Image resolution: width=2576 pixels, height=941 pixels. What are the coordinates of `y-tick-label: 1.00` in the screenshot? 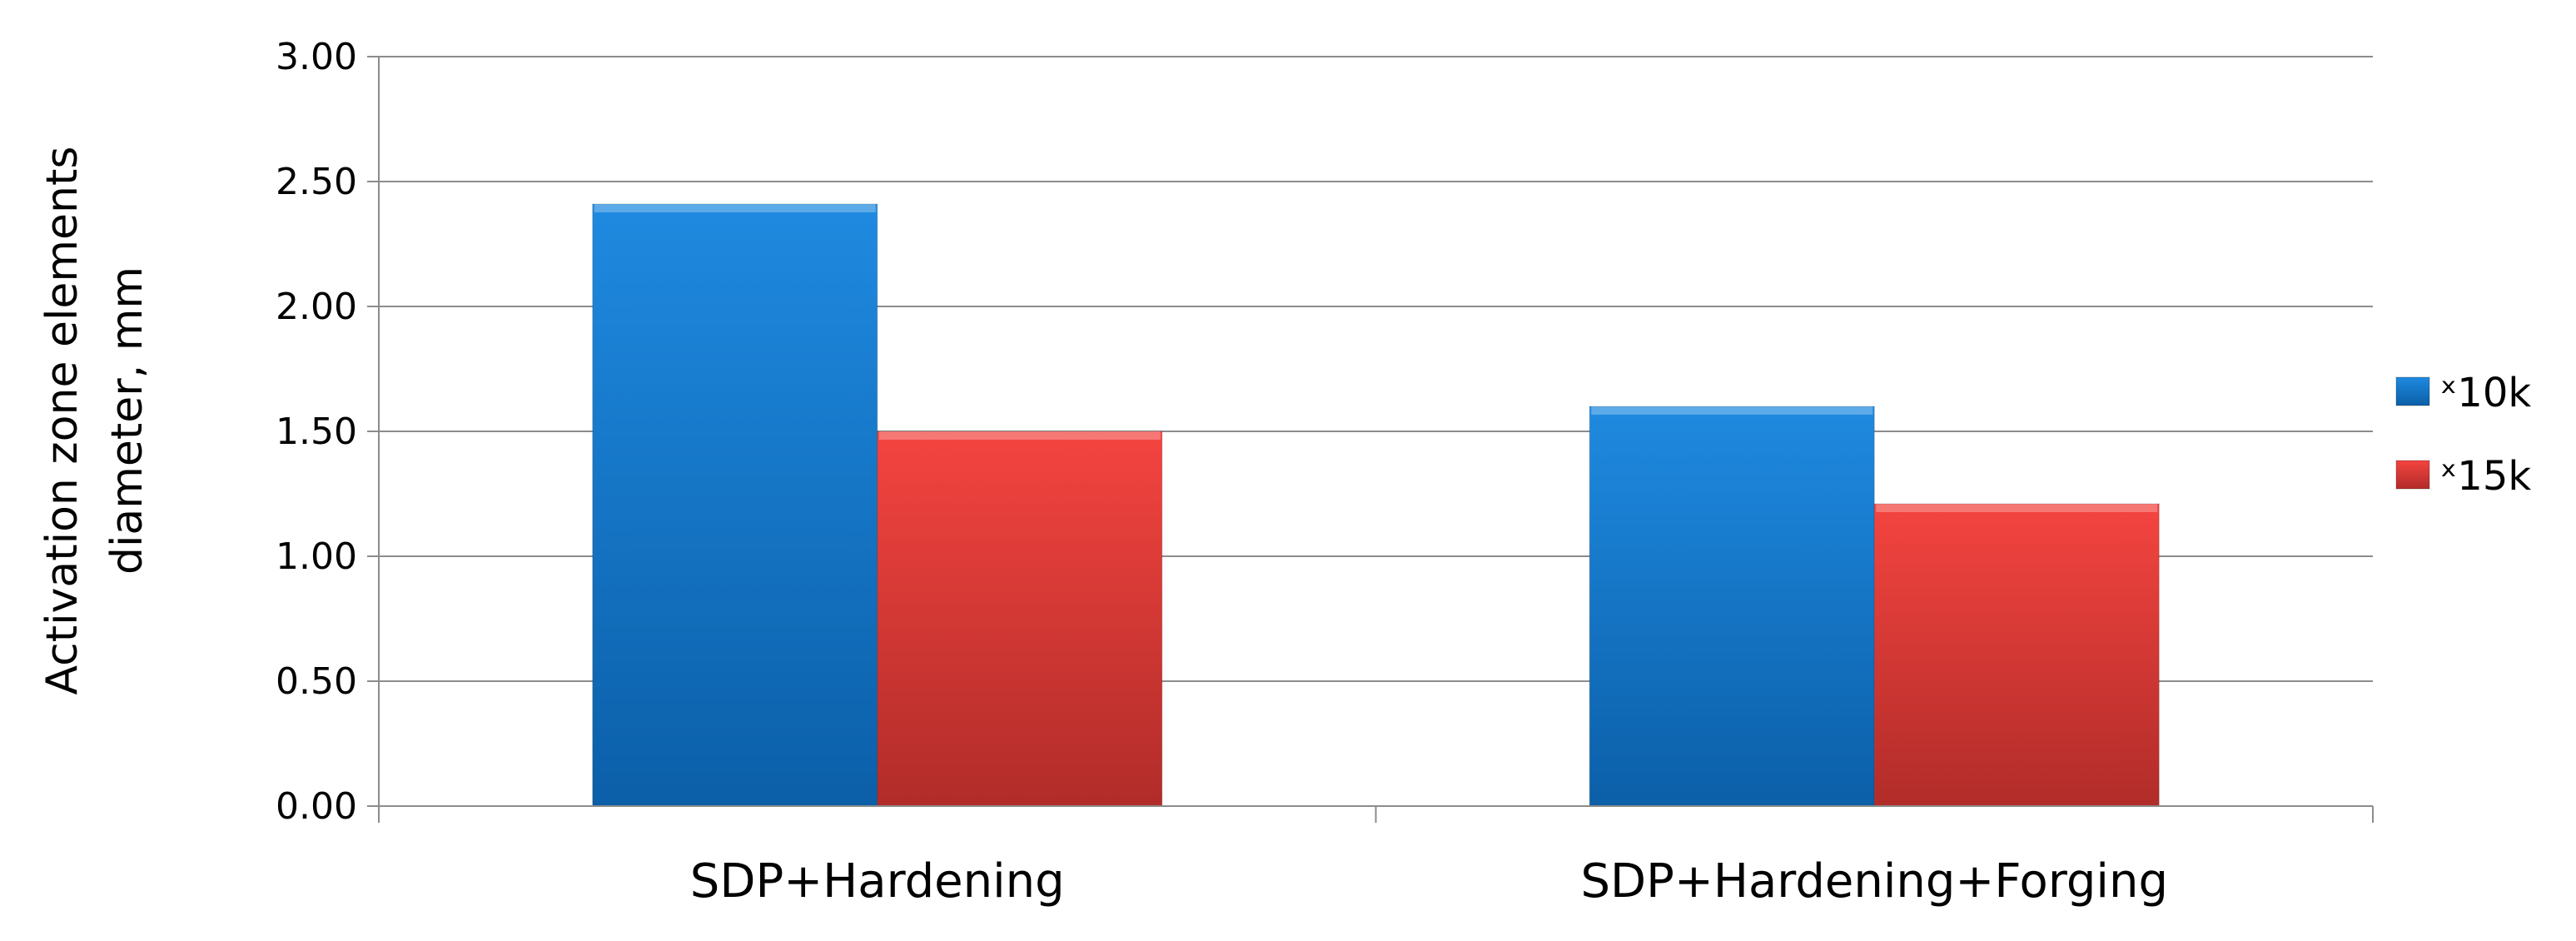 It's located at (316, 556).